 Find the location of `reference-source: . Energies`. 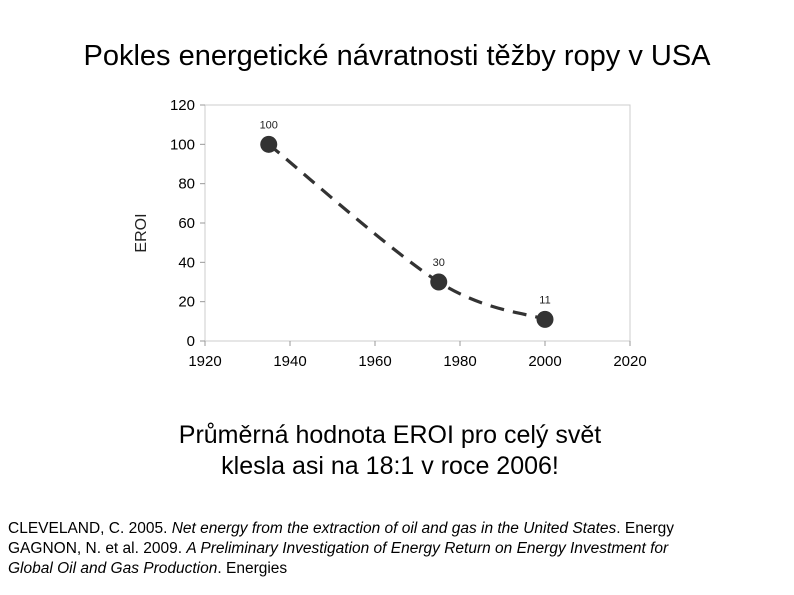

reference-source: . Energies is located at coordinates (252, 568).